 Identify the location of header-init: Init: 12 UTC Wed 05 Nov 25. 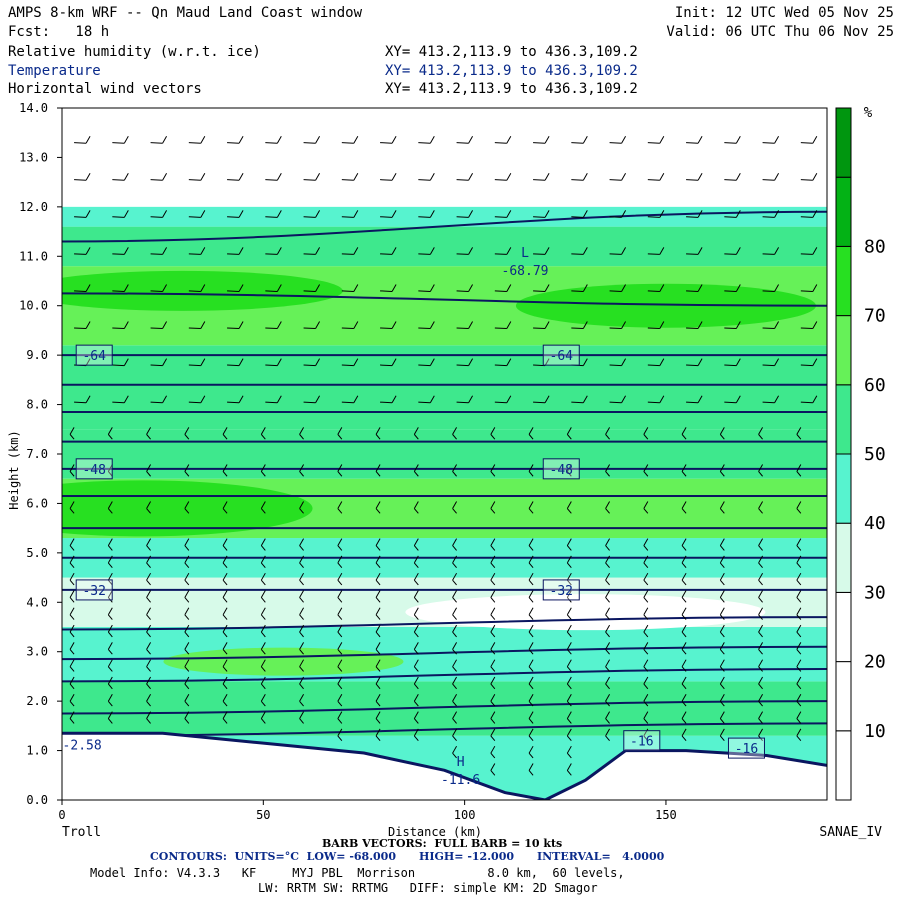
(784, 13).